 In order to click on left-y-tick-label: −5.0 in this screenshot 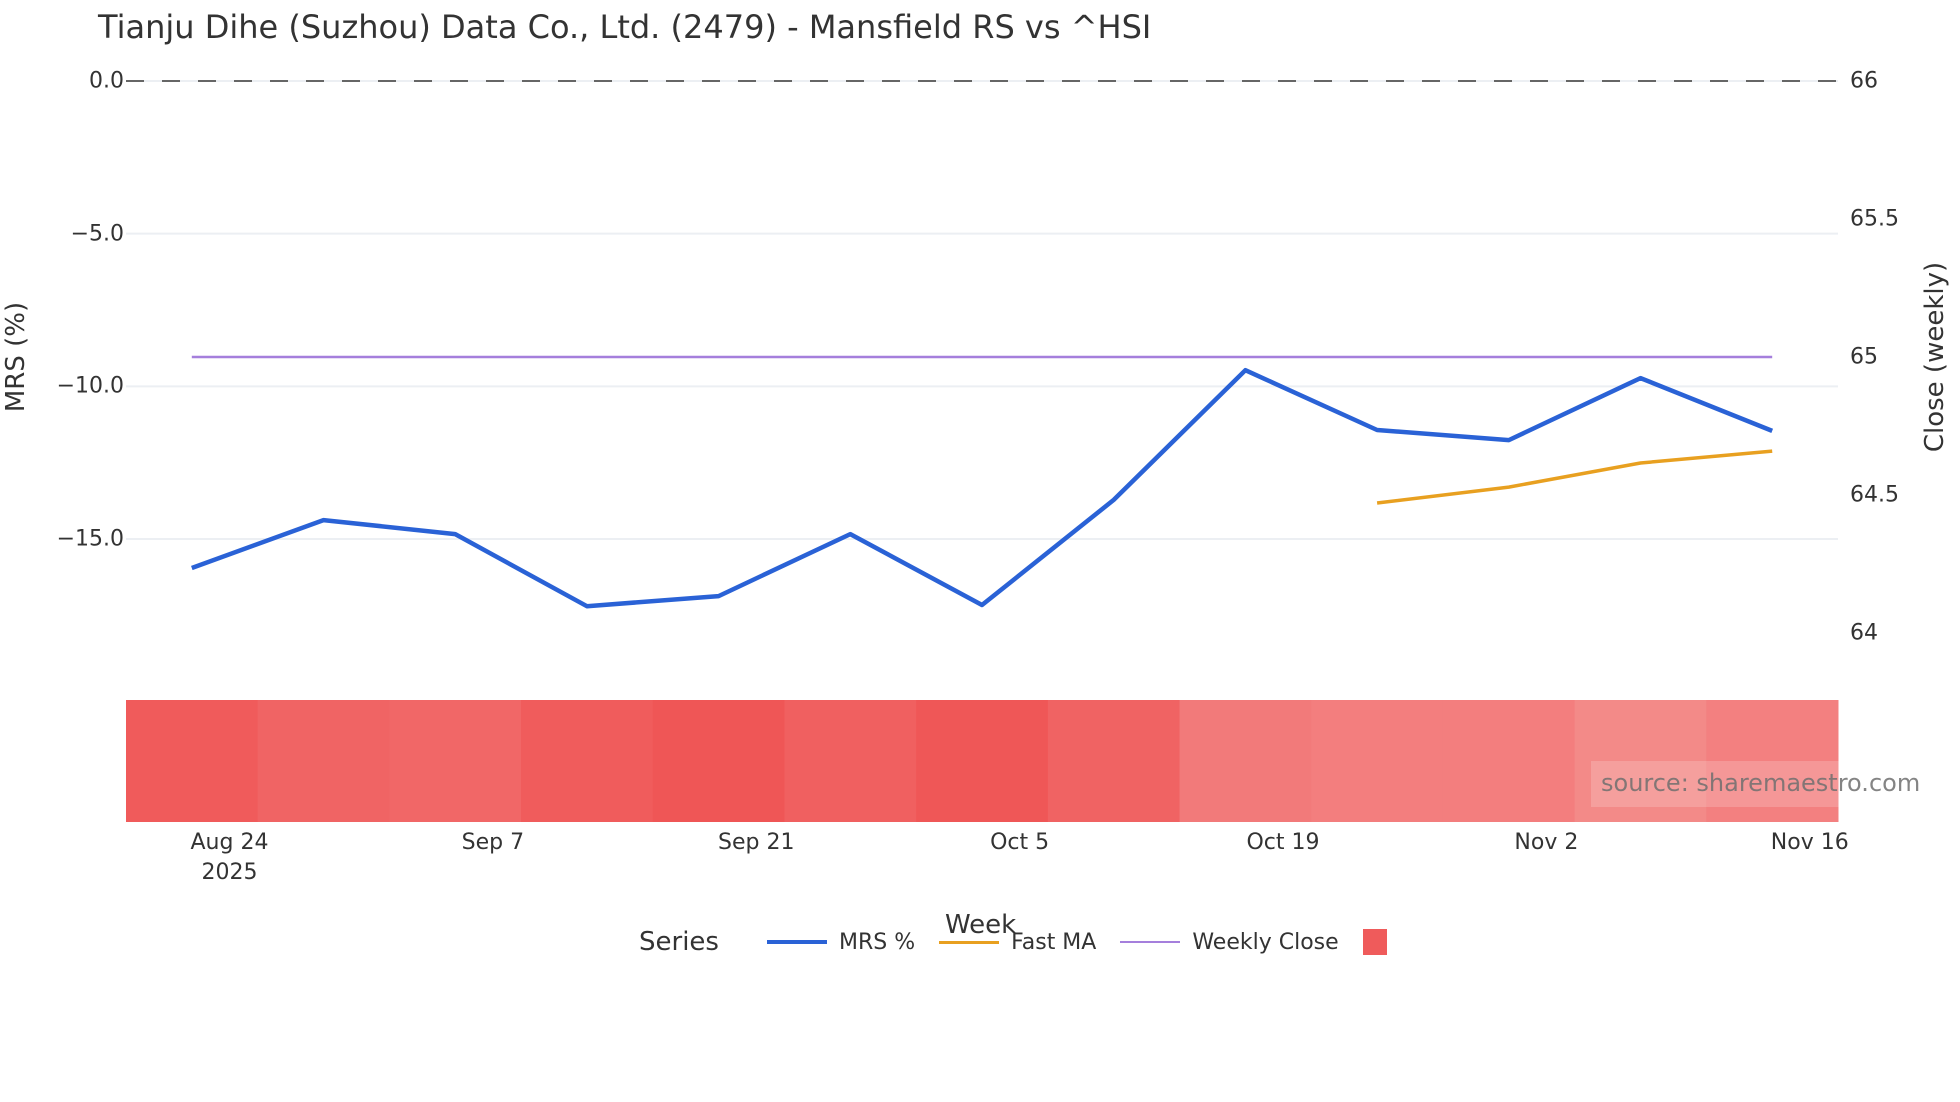, I will do `click(97, 234)`.